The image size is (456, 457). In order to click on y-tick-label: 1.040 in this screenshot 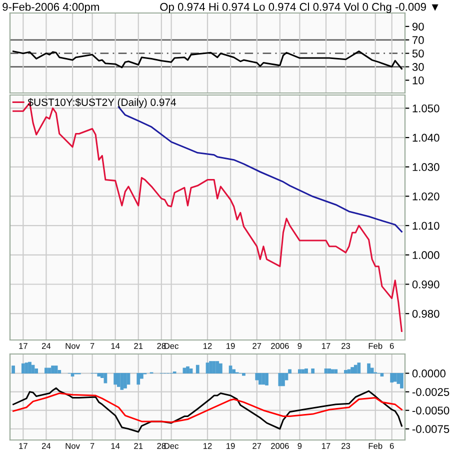, I will do `click(426, 138)`.